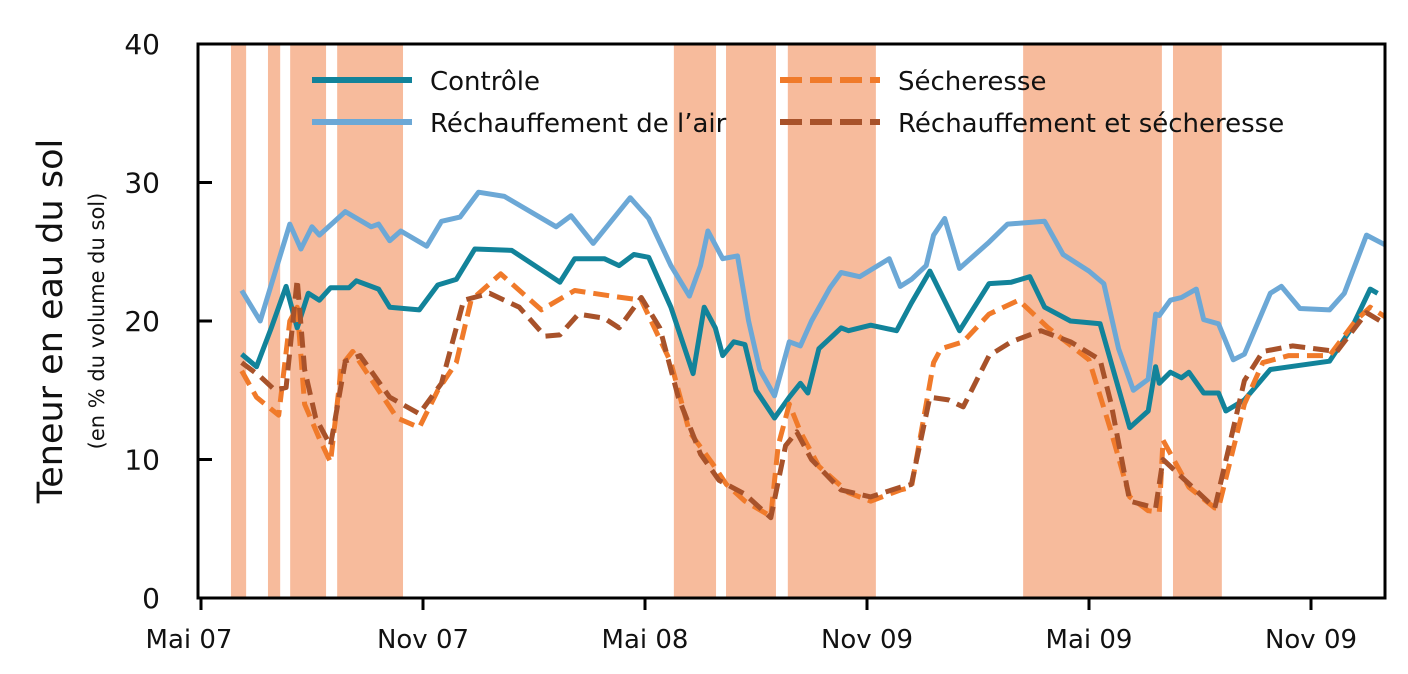  I want to click on y-axis-sublabel: (en % du volume du sol), so click(97, 321).